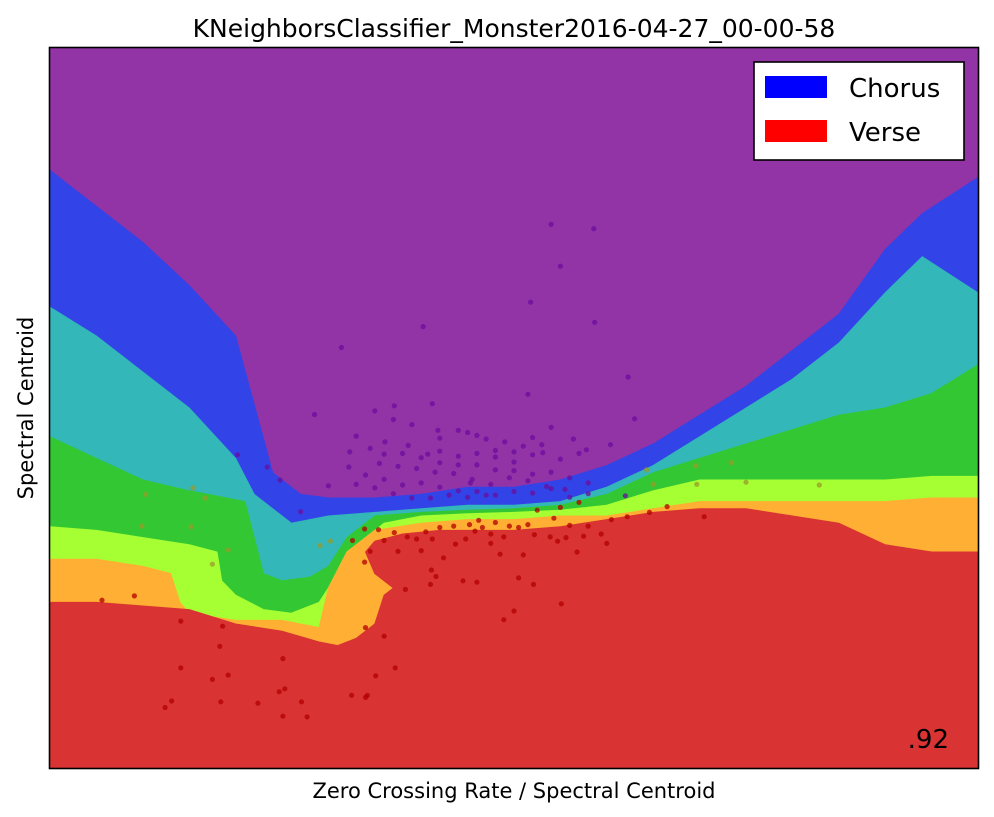 The width and height of the screenshot is (994, 817). What do you see at coordinates (859, 111) in the screenshot?
I see `legend: Chorus Verse` at bounding box center [859, 111].